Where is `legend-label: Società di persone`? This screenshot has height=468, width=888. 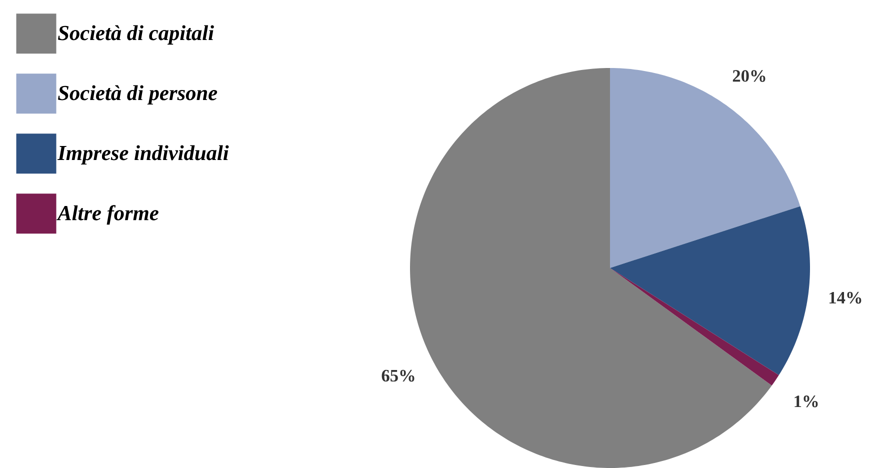 legend-label: Società di persone is located at coordinates (138, 95).